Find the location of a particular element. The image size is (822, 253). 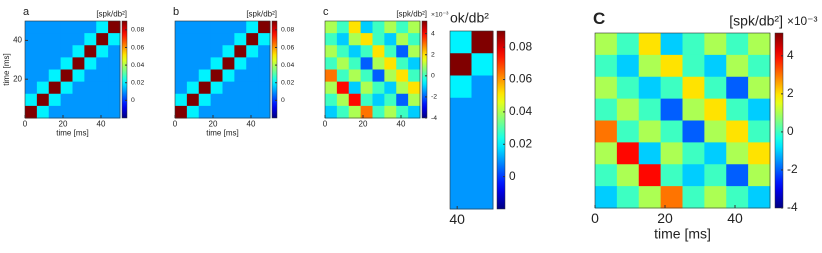

y-axis-label: time [ms] is located at coordinates (6, 69).